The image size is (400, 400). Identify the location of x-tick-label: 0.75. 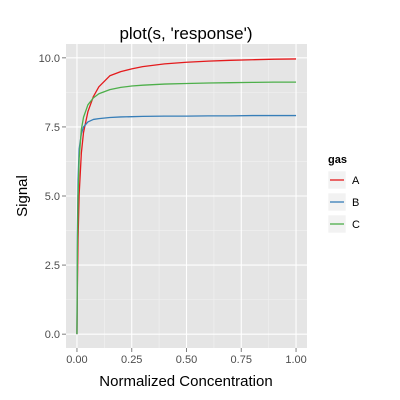
(241, 360).